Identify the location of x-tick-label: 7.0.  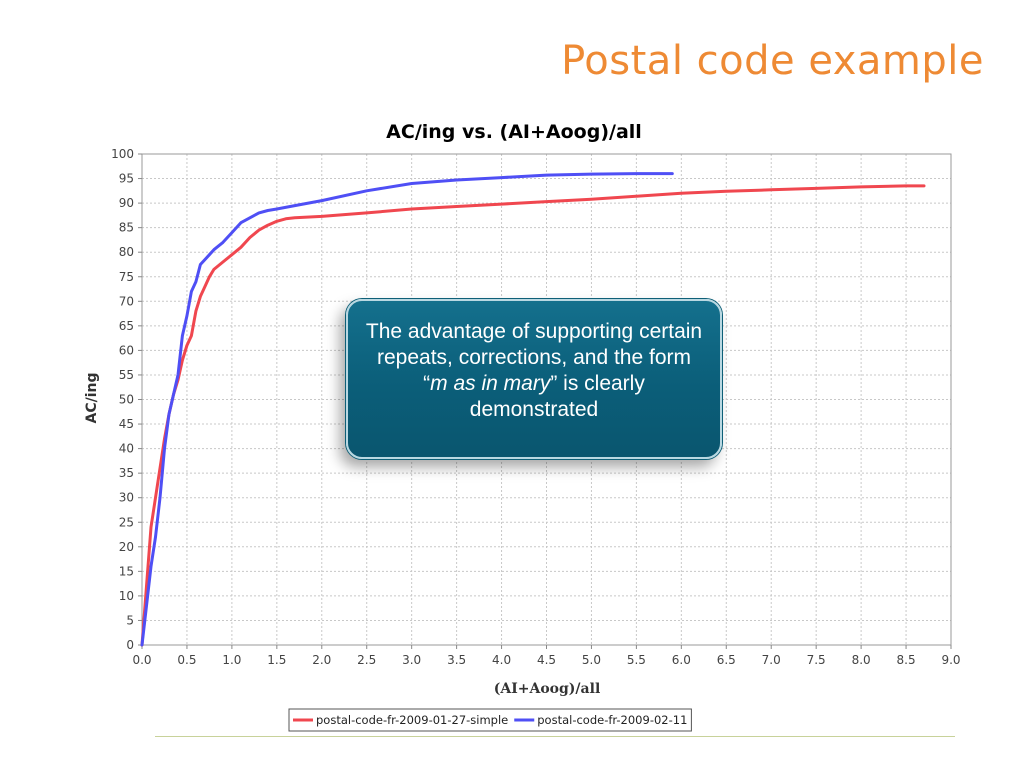
(771, 660).